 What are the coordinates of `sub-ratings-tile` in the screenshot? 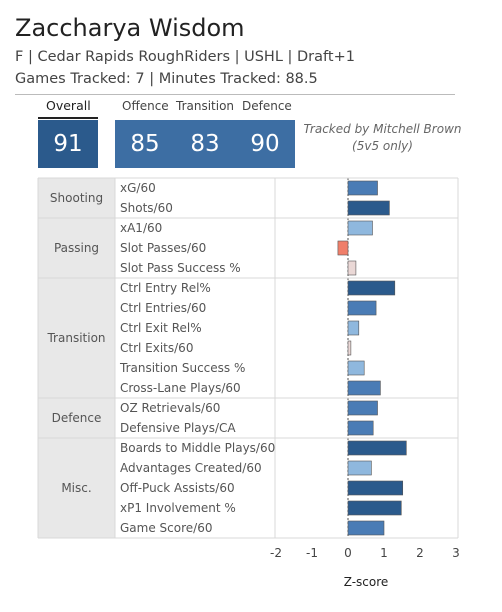 It's located at (205, 144).